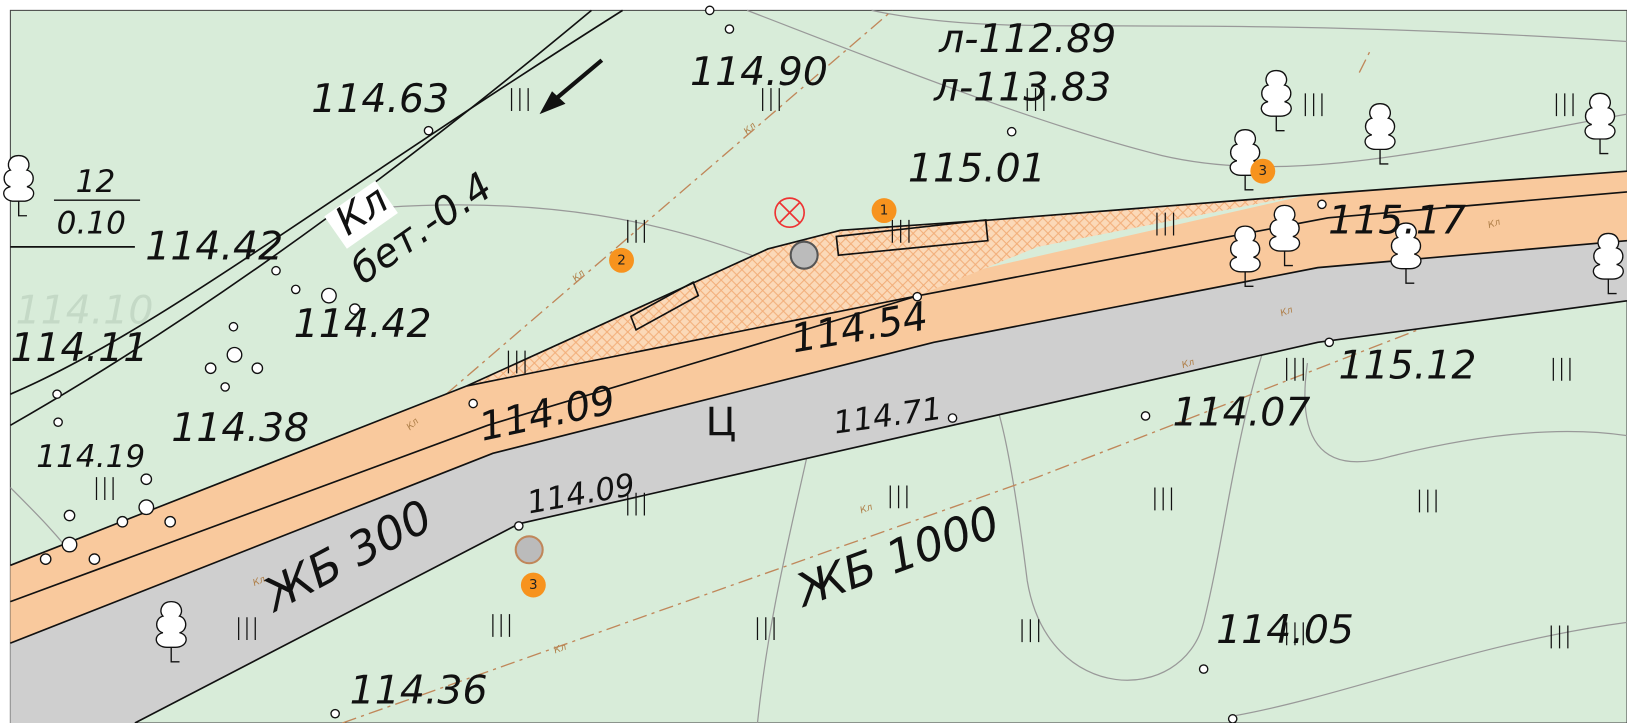  I want to click on marker-label: 1, so click(884, 211).